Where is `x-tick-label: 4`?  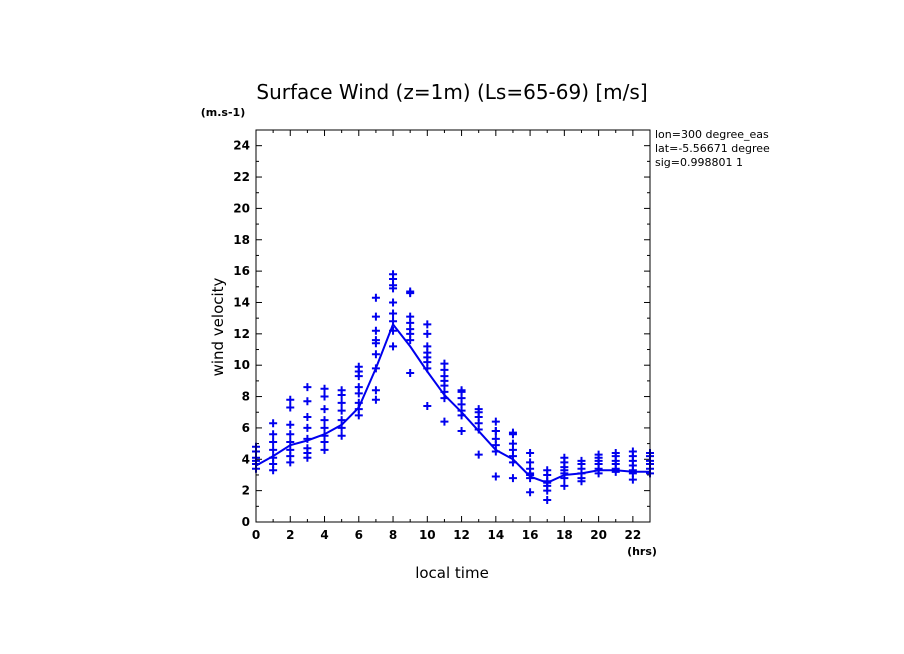
x-tick-label: 4 is located at coordinates (324, 535).